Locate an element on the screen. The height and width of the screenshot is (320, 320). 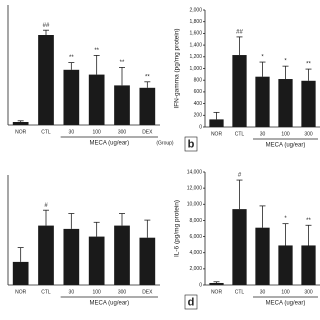
panel-label: b is located at coordinates (191, 144).